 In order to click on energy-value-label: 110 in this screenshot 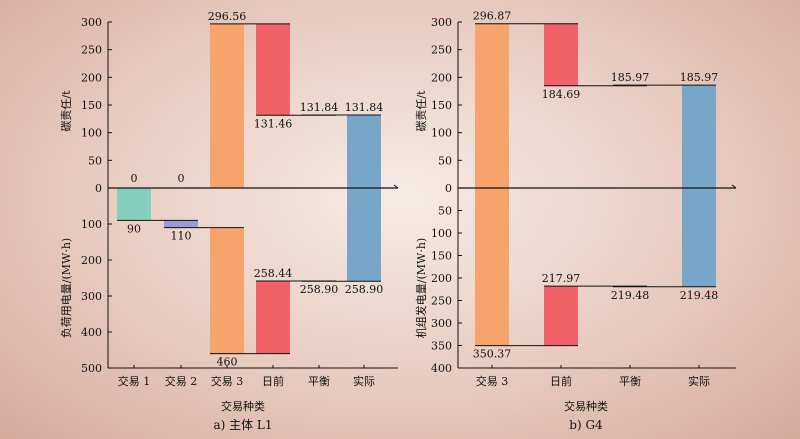, I will do `click(181, 236)`.